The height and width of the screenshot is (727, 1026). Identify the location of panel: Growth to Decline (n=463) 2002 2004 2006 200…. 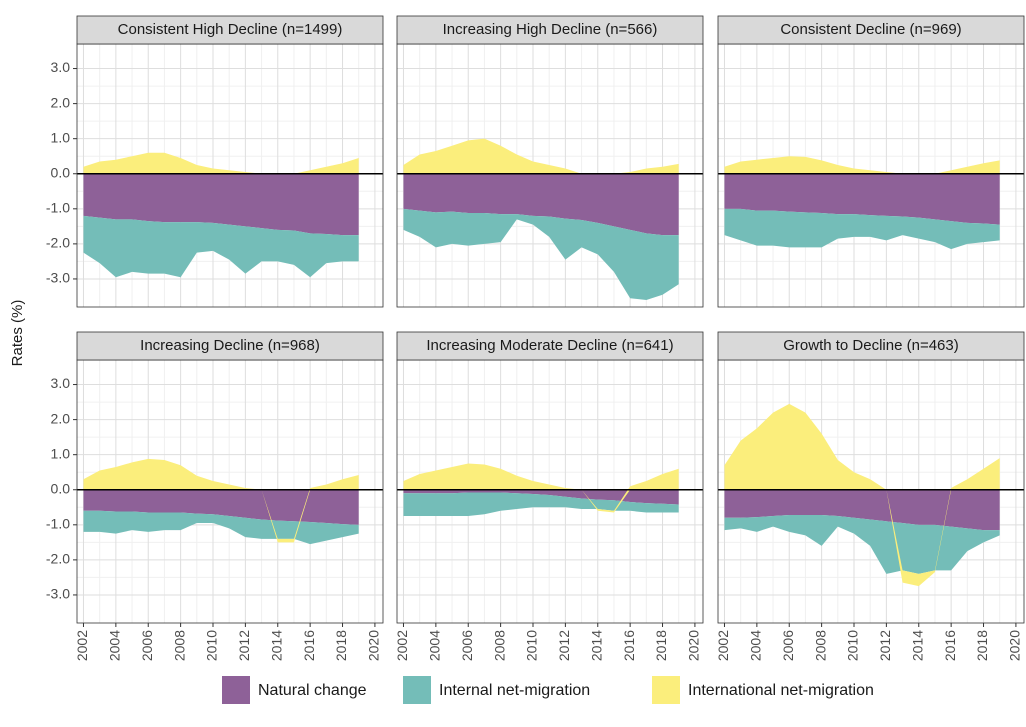
(870, 496).